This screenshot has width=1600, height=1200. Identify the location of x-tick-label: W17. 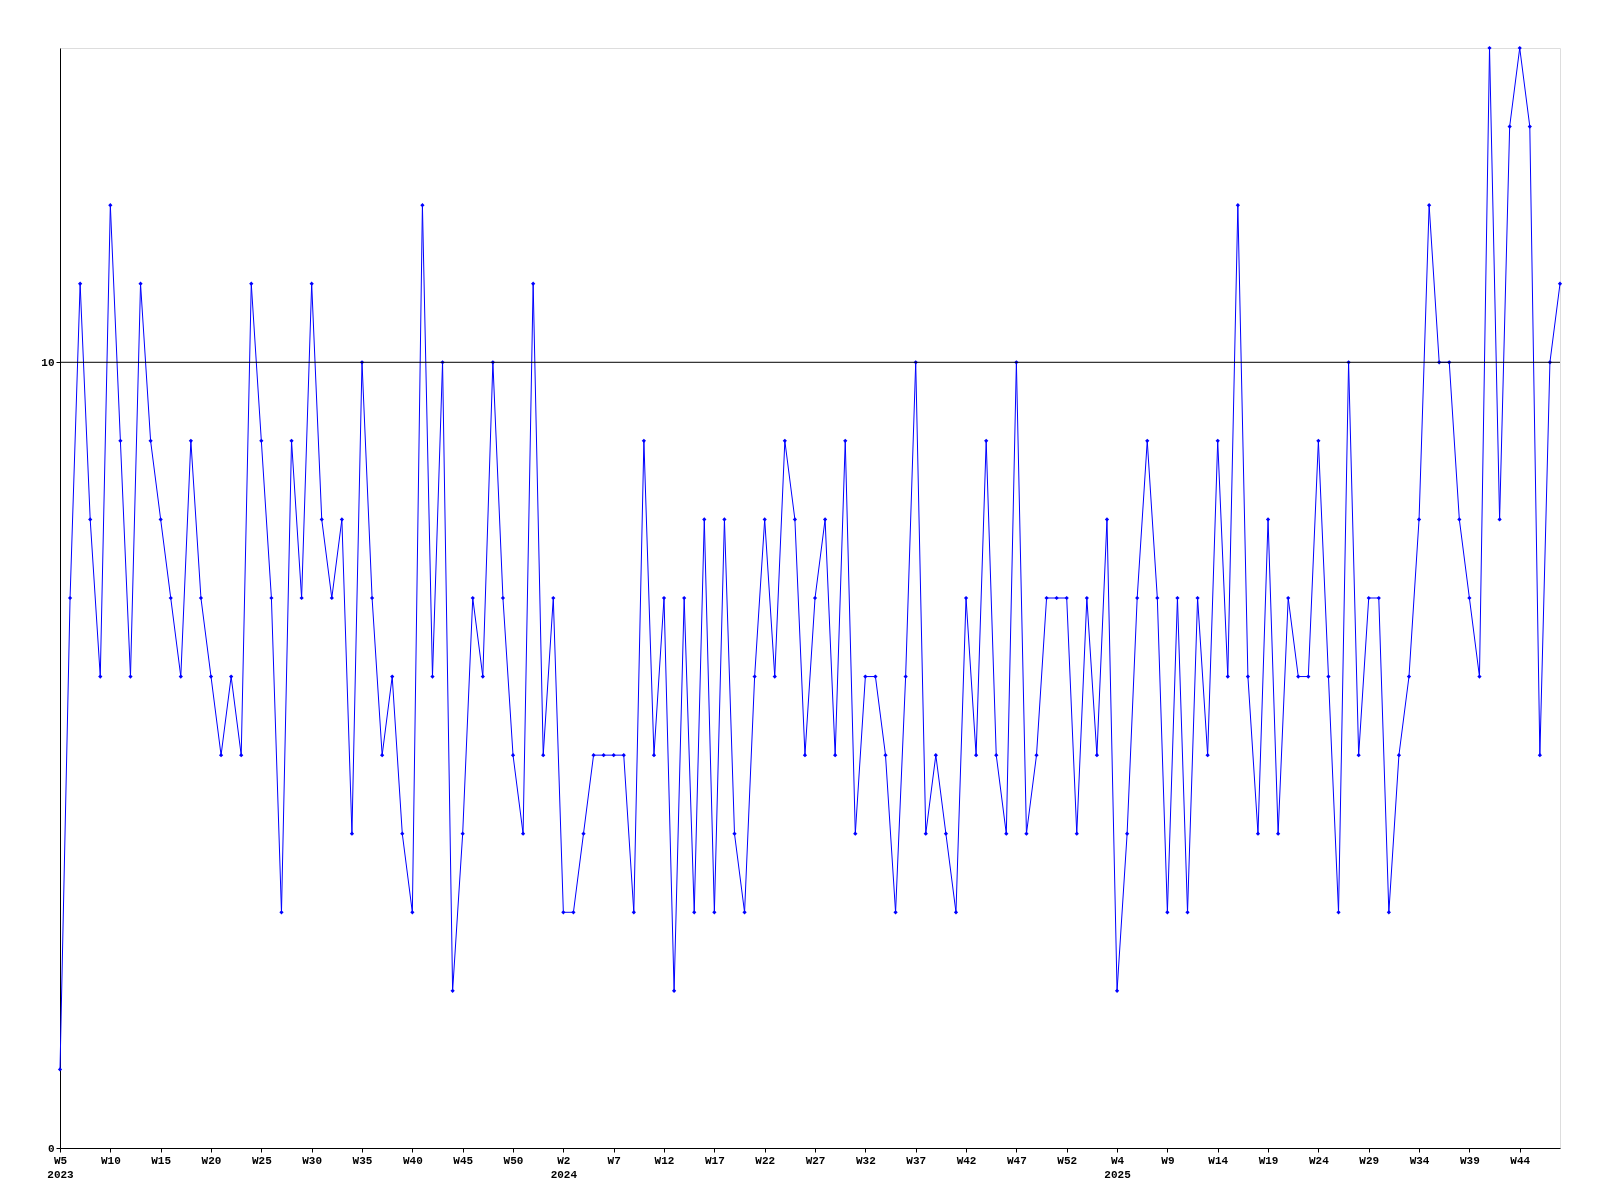
(714, 1160).